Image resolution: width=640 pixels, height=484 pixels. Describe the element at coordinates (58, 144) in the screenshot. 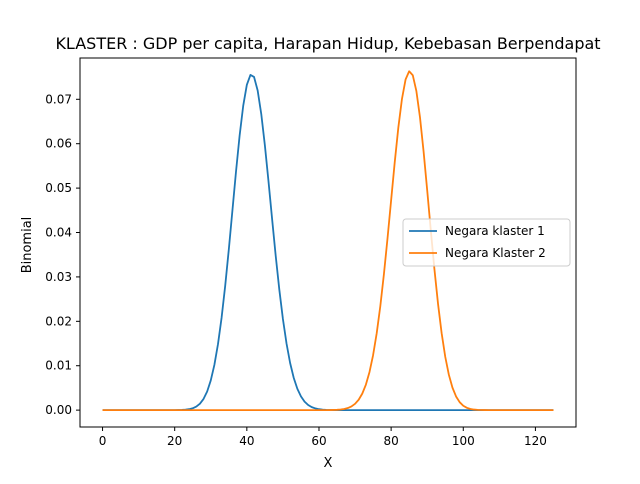

I see `y-tick-label: 0.06` at that location.